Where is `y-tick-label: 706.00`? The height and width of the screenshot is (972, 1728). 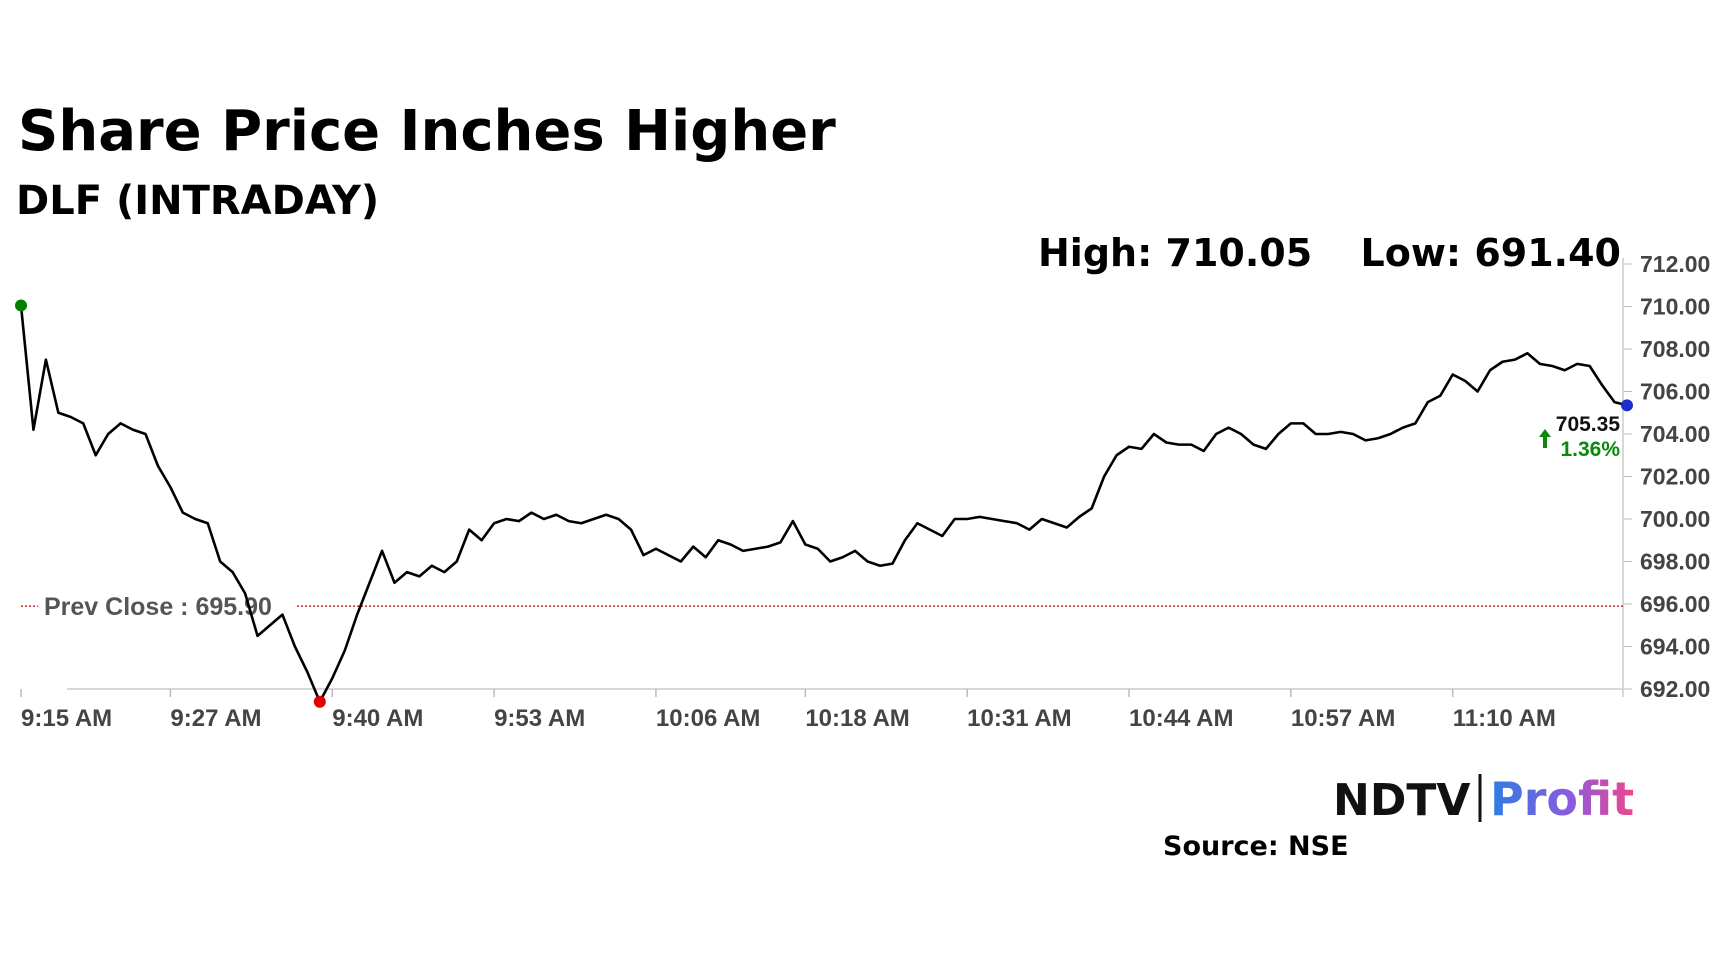 y-tick-label: 706.00 is located at coordinates (1675, 392).